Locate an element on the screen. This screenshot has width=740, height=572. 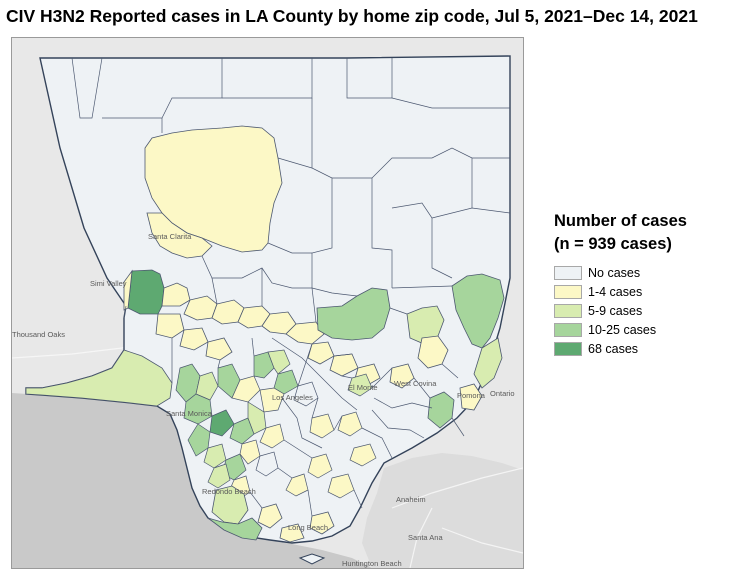
zip-santa-clarita-south is located at coordinates (179, 235).